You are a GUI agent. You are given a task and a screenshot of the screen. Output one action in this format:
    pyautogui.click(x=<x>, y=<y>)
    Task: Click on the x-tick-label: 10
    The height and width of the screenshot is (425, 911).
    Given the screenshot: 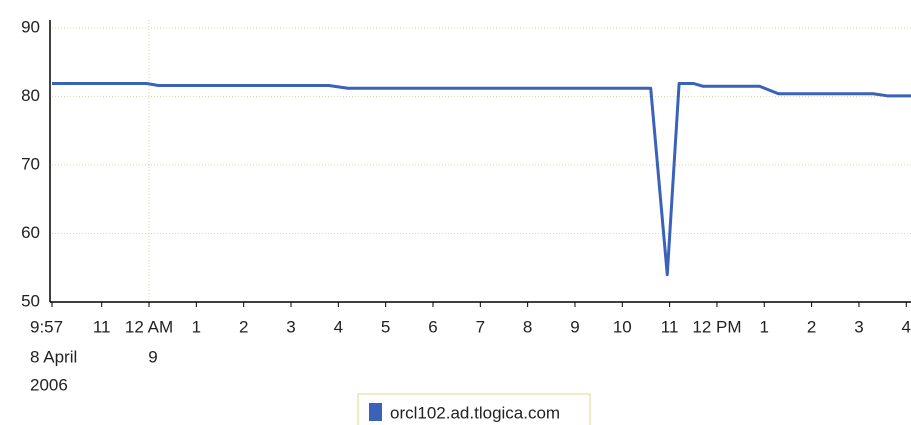 What is the action you would take?
    pyautogui.click(x=622, y=326)
    